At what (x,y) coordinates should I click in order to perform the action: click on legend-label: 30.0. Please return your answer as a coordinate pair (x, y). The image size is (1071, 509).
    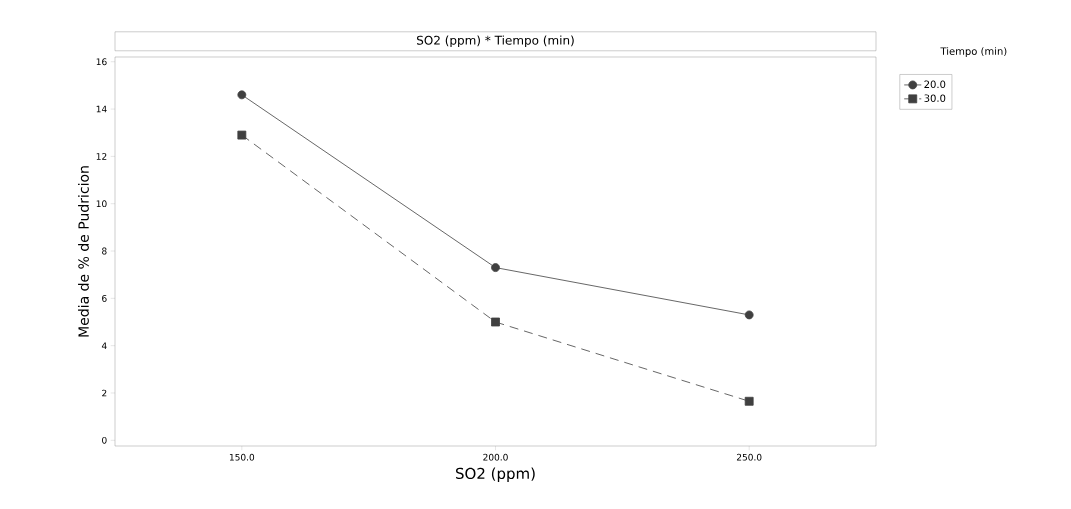
    Looking at the image, I should click on (935, 98).